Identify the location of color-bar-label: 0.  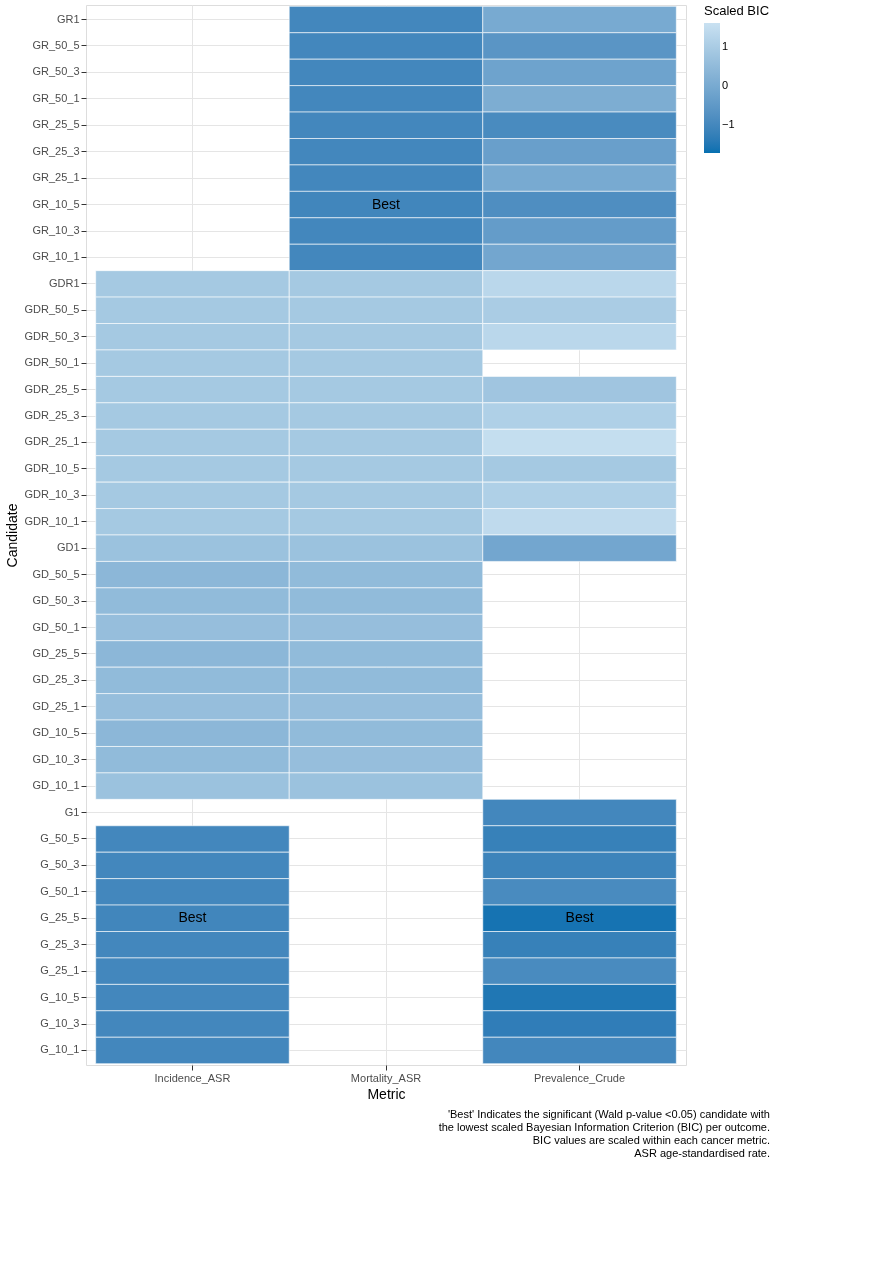
(725, 85).